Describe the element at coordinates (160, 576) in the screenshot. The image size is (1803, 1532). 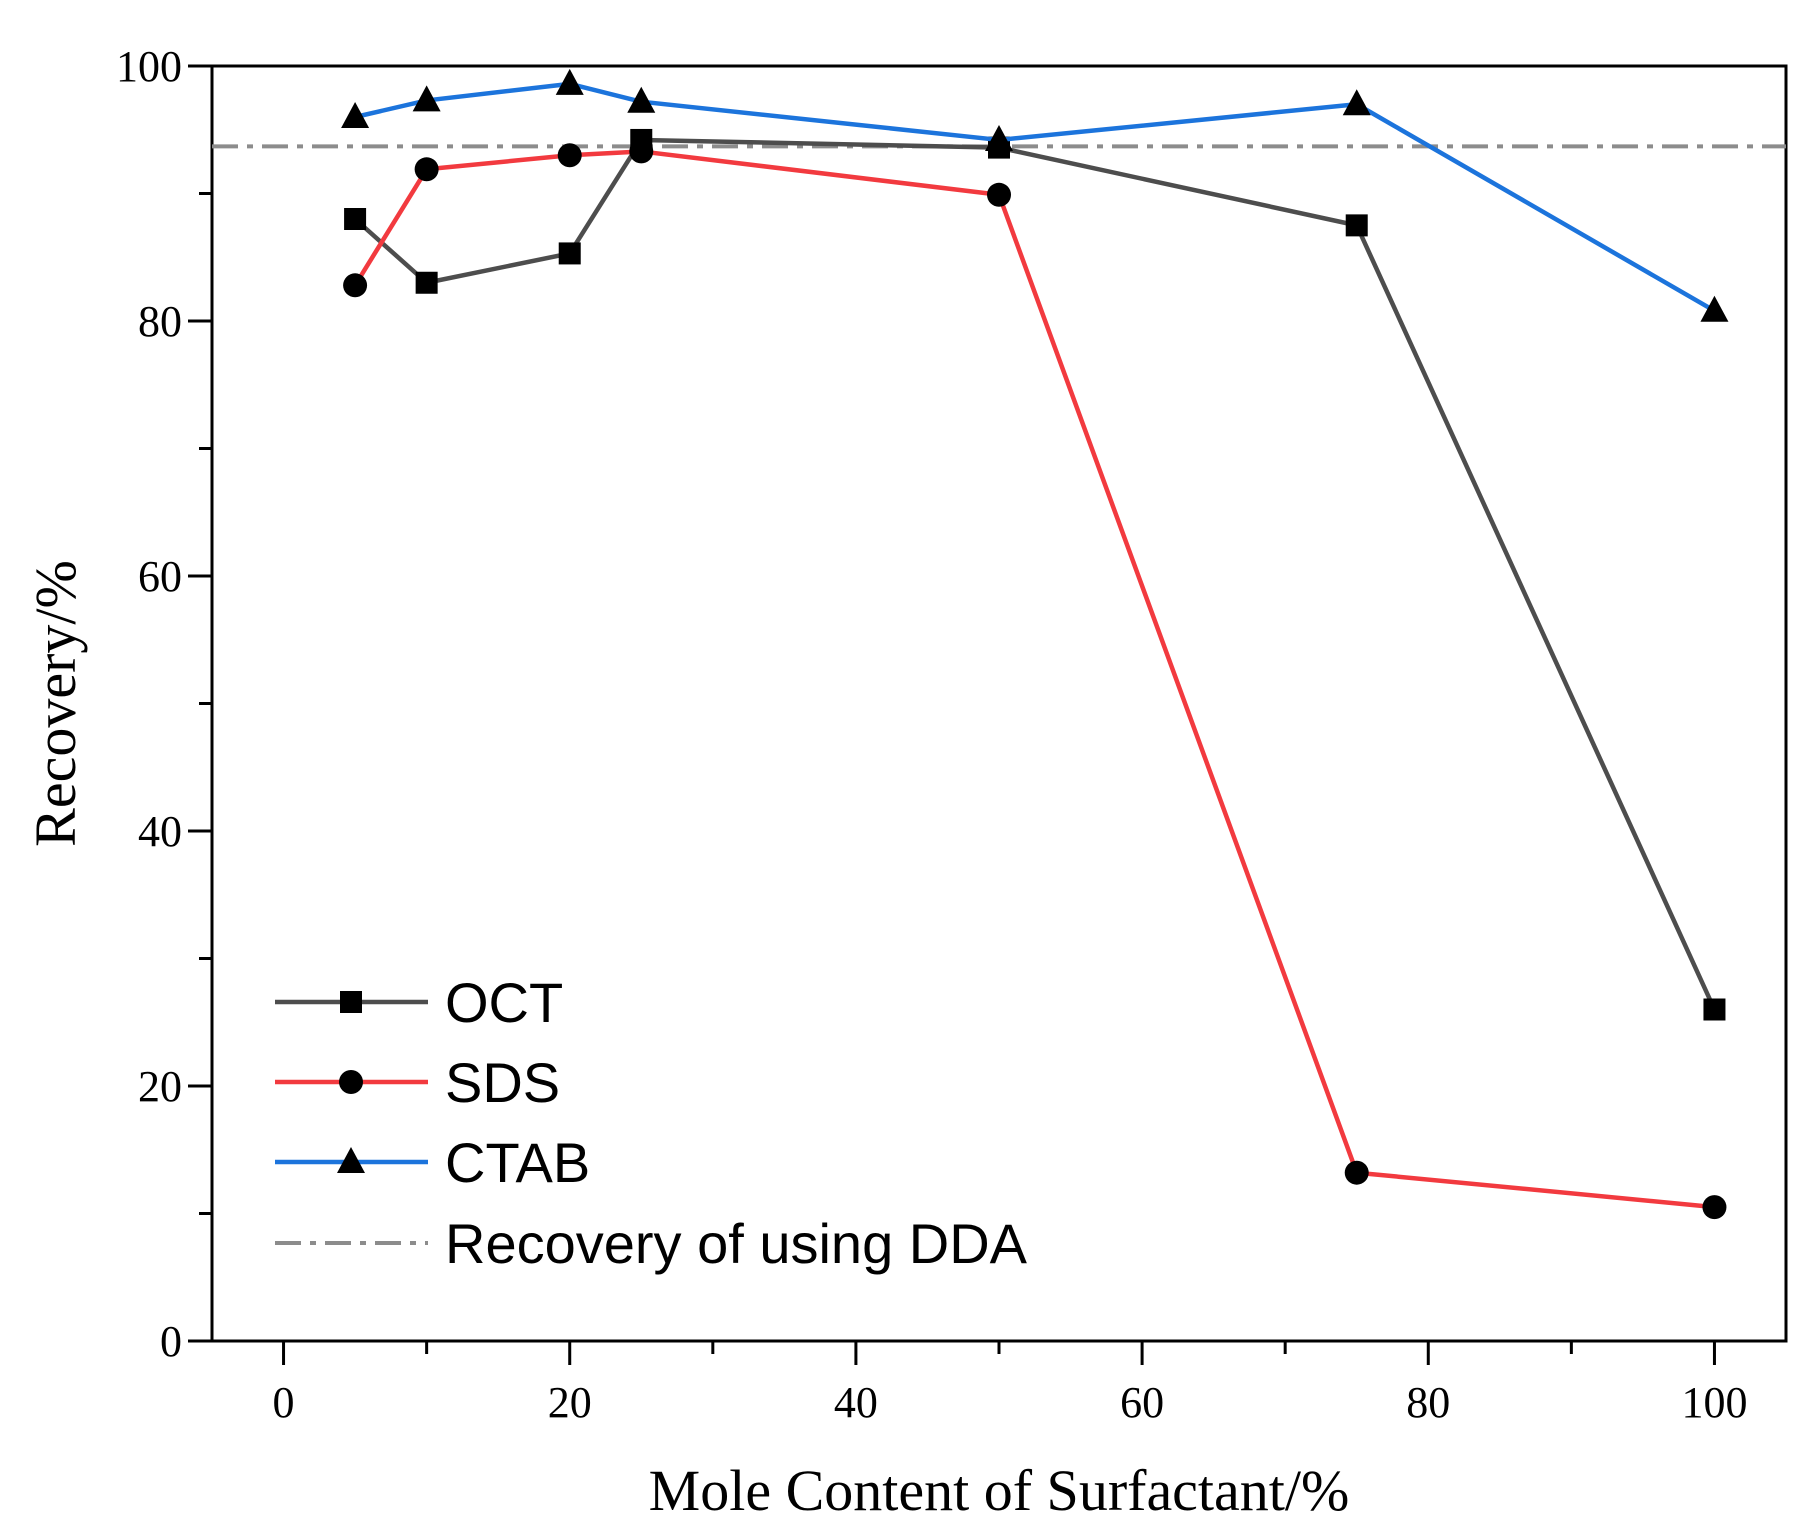
I see `y-tick-label: 60` at that location.